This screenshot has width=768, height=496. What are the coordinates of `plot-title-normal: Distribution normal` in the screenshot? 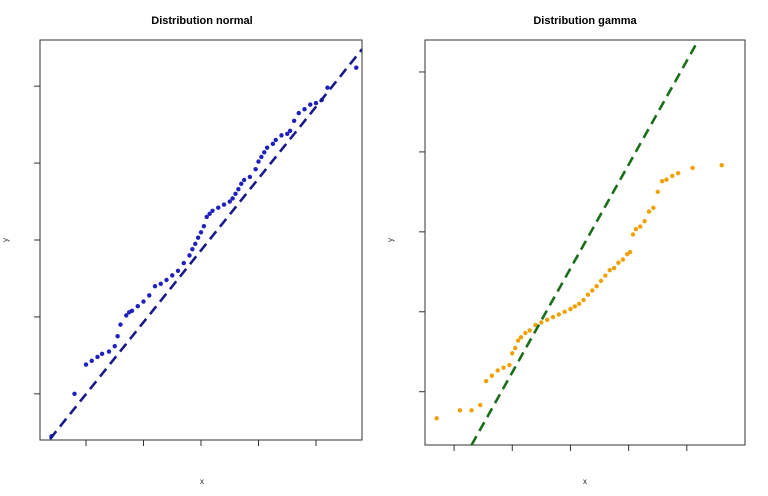 It's located at (201, 21).